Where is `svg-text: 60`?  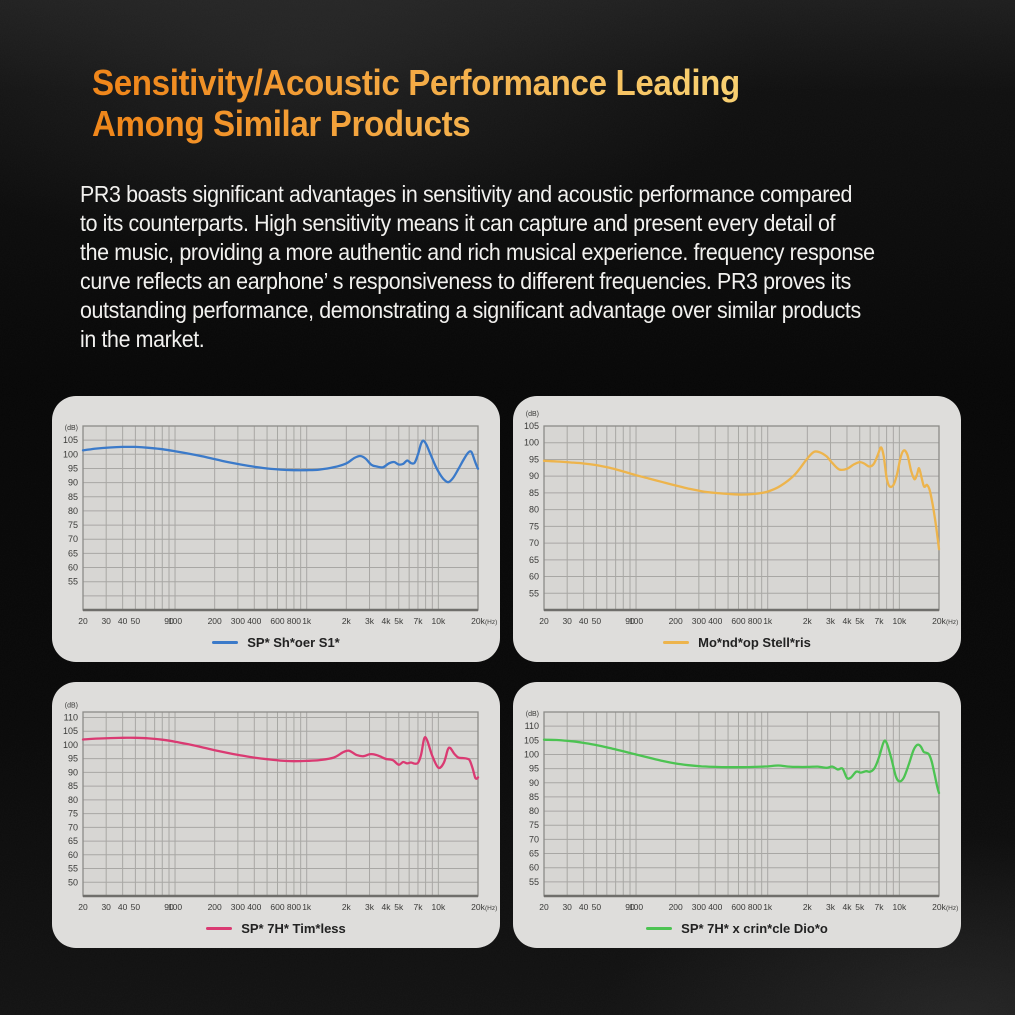
svg-text: 60 is located at coordinates (534, 577).